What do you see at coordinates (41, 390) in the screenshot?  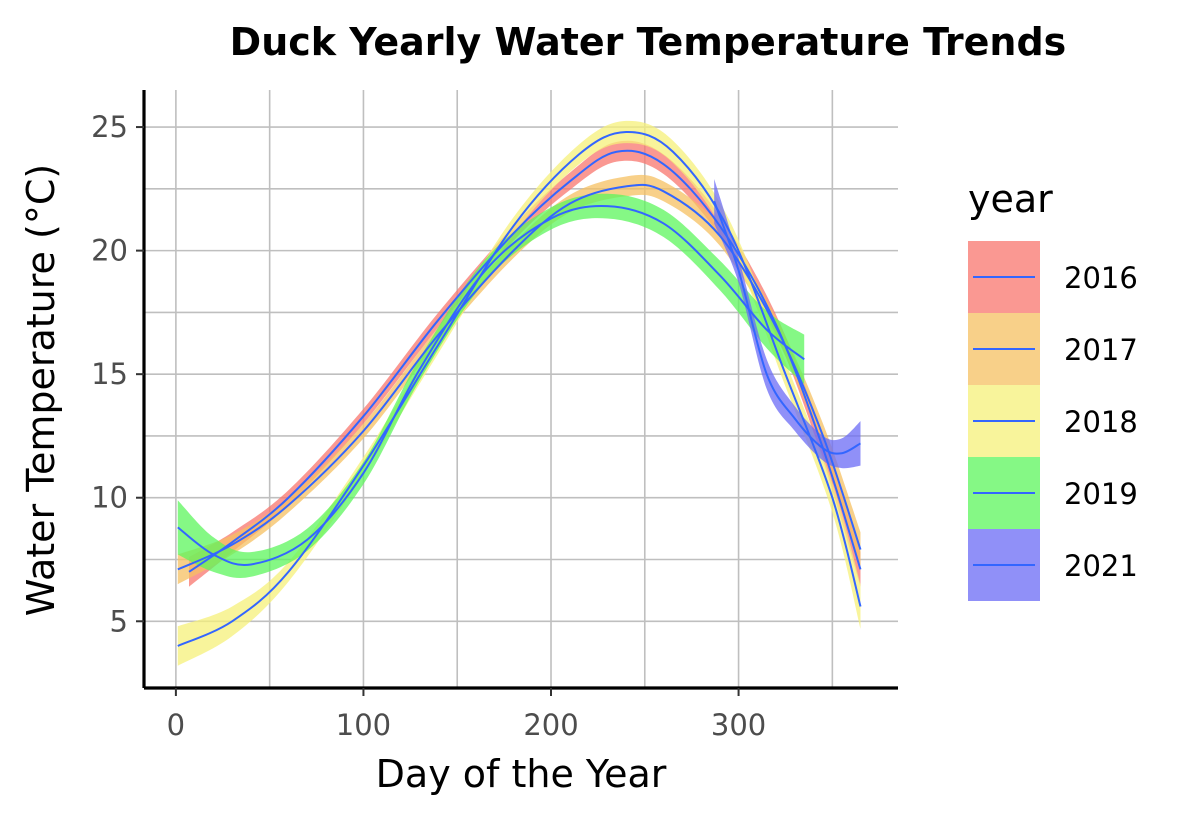 I see `y-axis-title: Water Temperature (°C)` at bounding box center [41, 390].